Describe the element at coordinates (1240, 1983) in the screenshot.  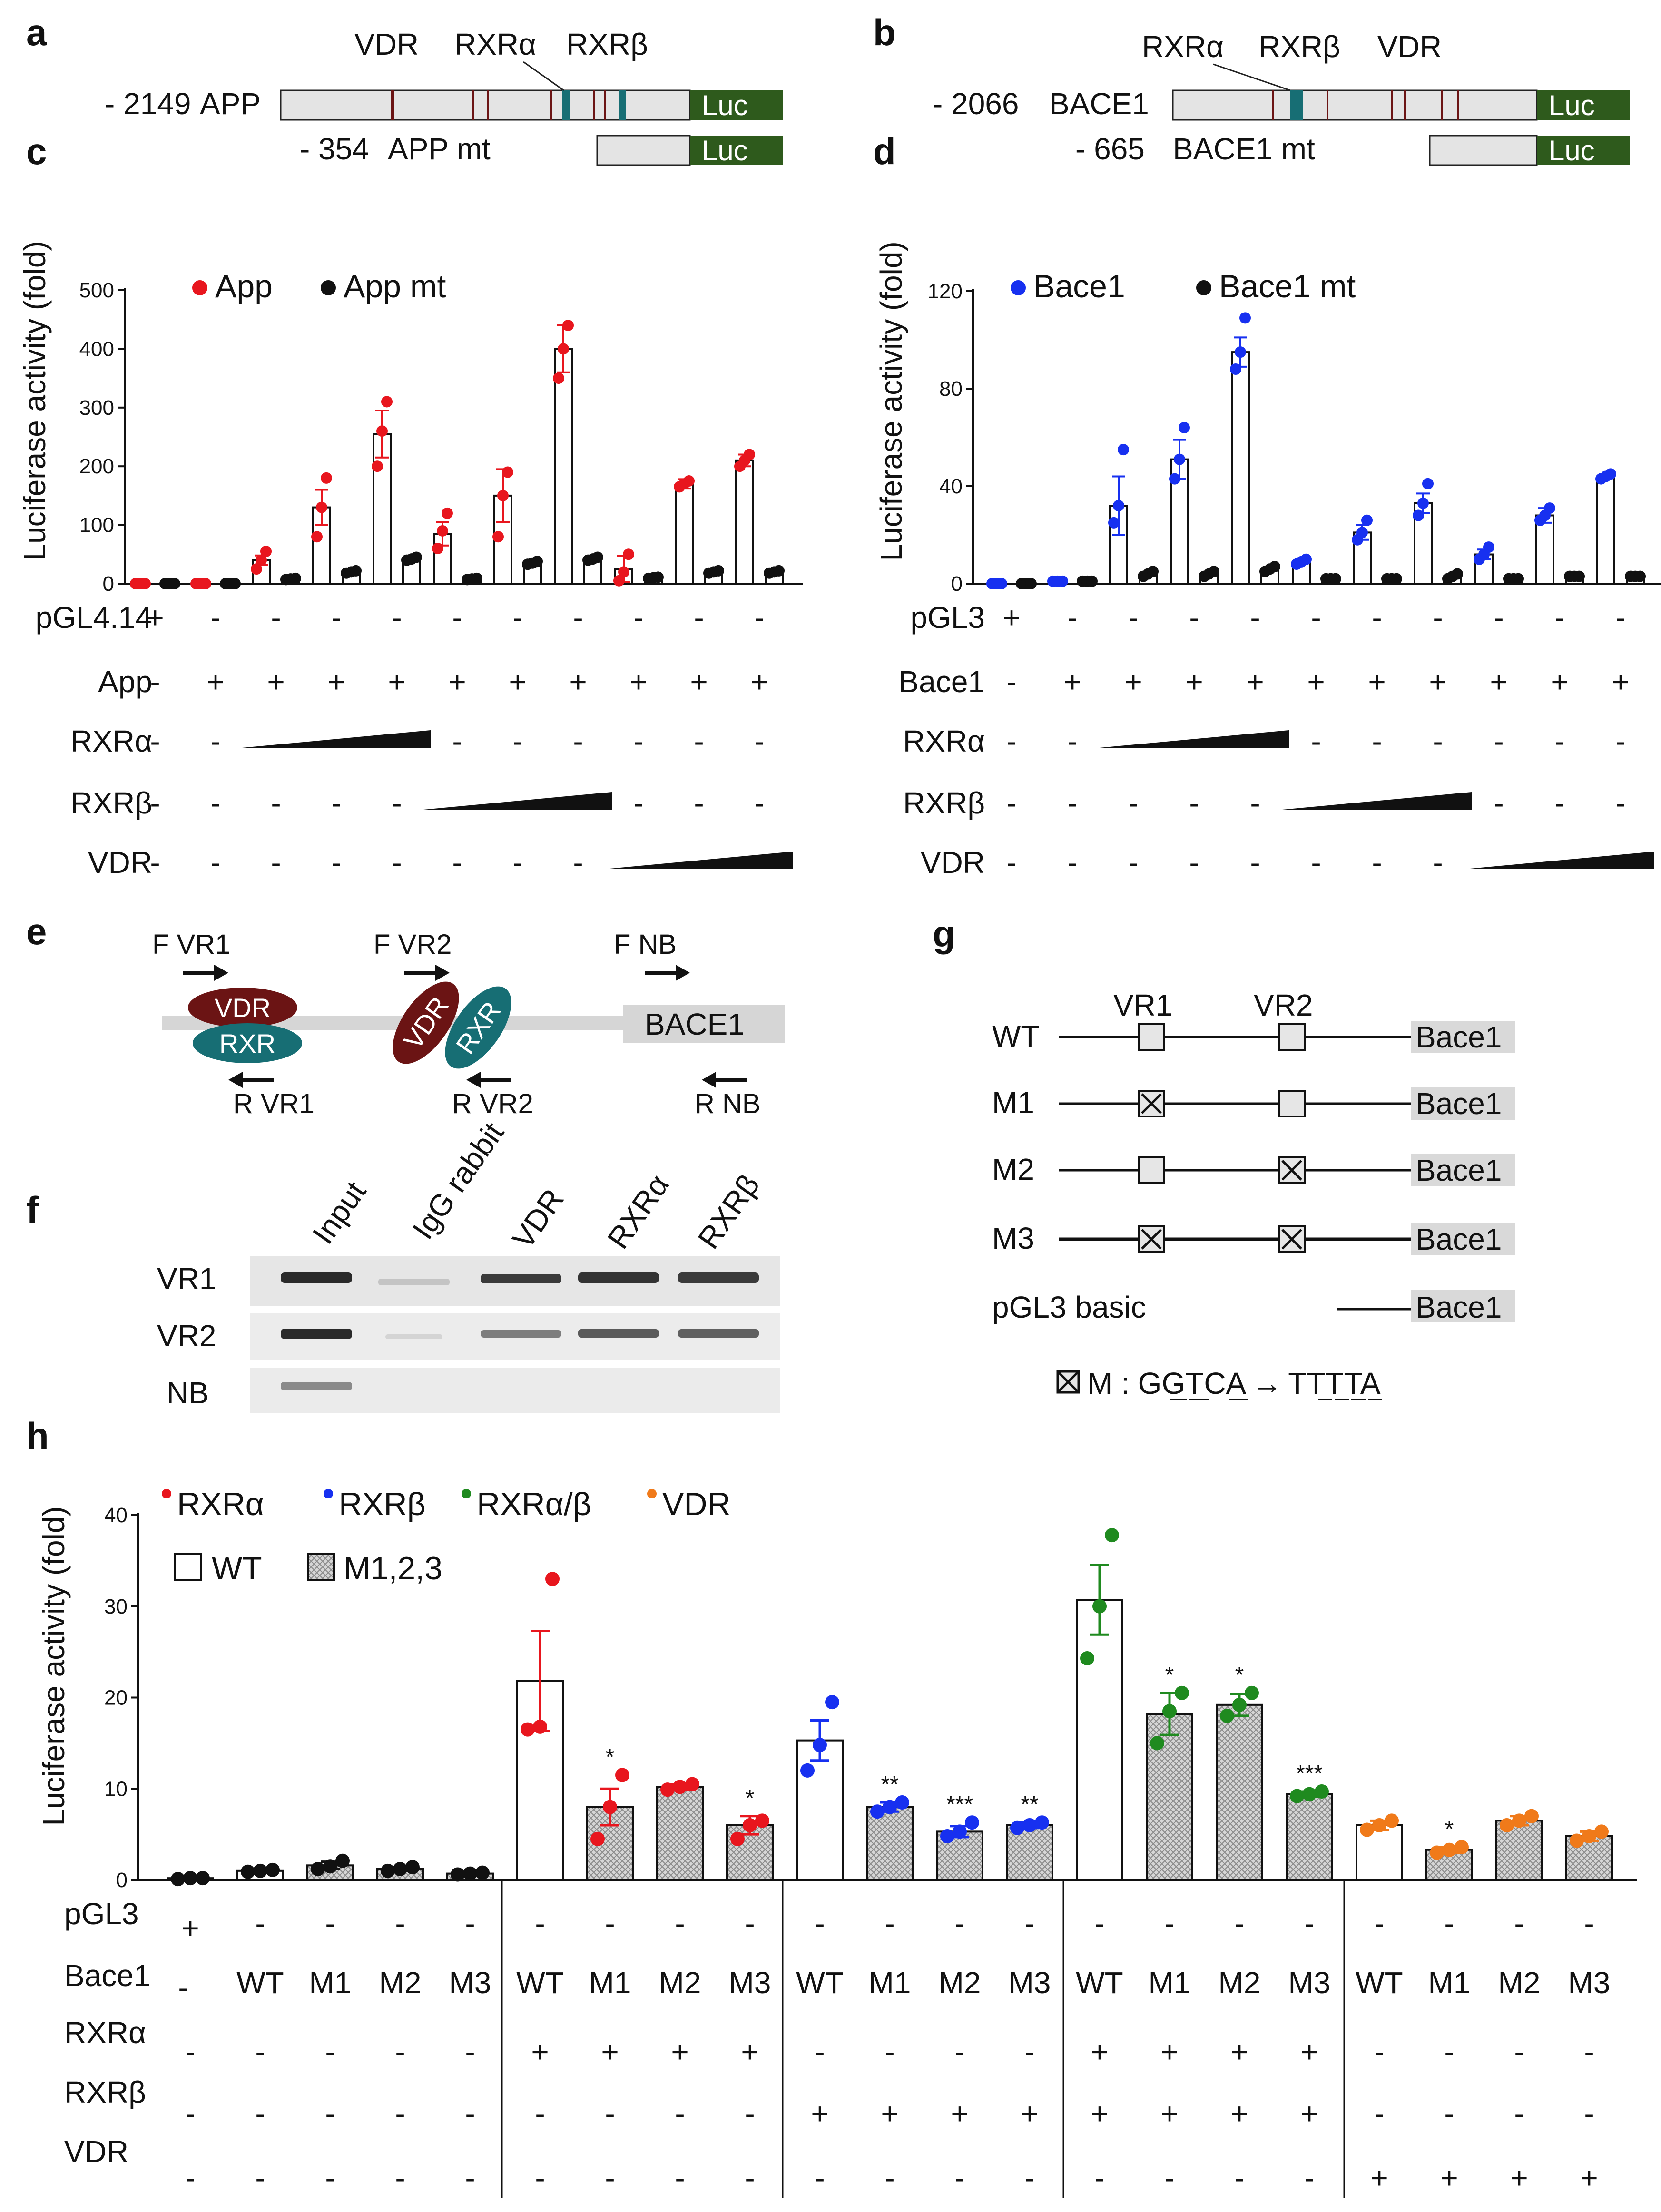
I see `condition-value: M2` at that location.